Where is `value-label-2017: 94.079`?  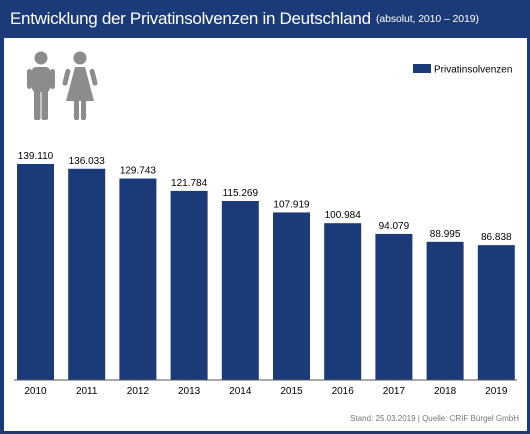
value-label-2017: 94.079 is located at coordinates (394, 226).